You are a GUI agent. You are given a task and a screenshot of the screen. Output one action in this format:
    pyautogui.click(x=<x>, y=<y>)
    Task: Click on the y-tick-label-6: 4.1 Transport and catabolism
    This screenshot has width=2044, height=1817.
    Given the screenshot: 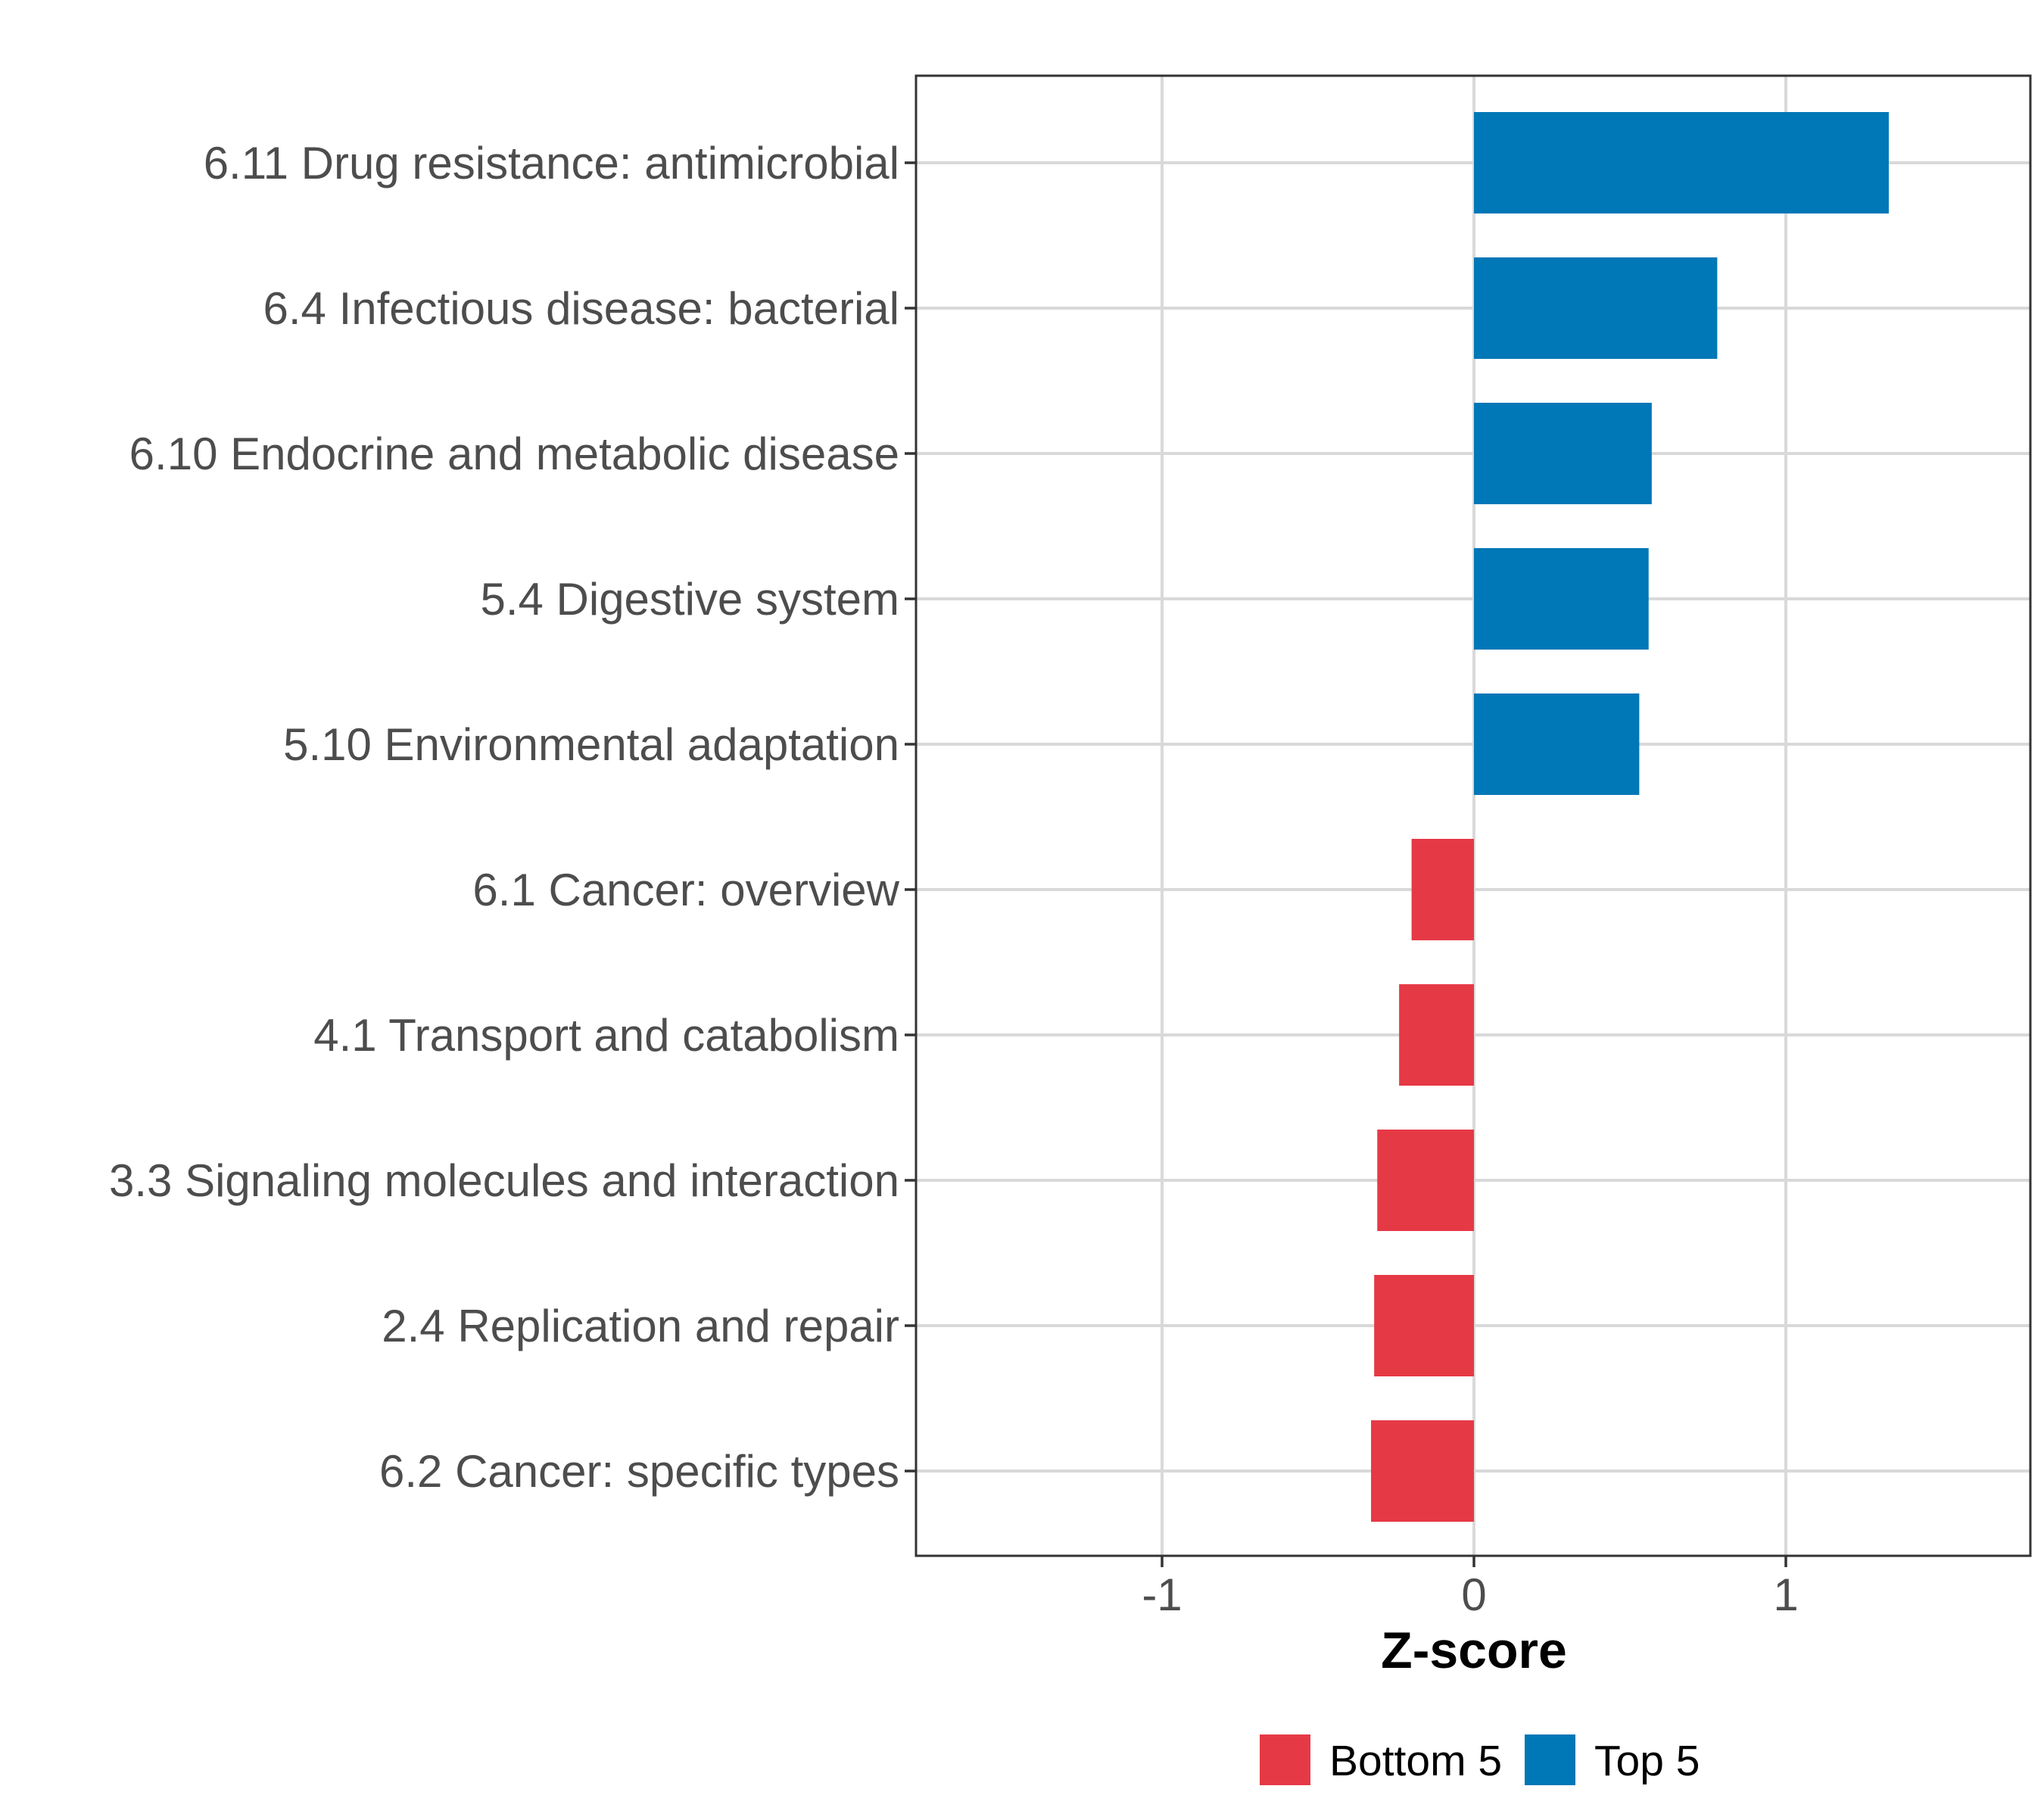 What is the action you would take?
    pyautogui.click(x=606, y=1035)
    